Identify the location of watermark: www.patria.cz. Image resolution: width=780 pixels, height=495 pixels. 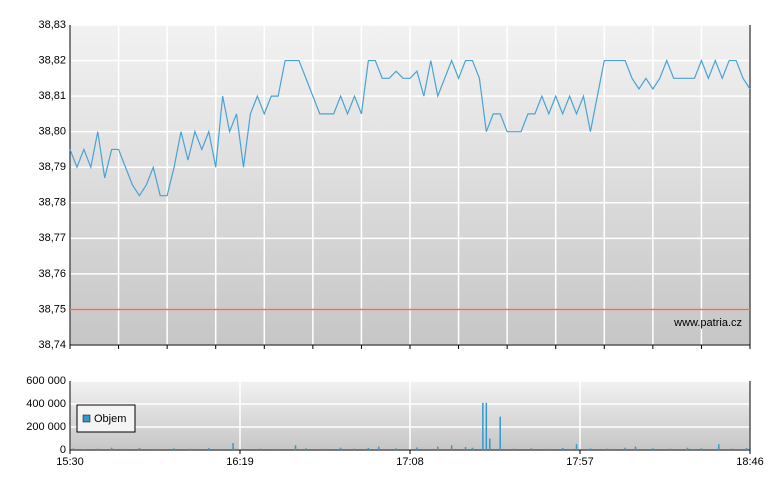
(707, 323).